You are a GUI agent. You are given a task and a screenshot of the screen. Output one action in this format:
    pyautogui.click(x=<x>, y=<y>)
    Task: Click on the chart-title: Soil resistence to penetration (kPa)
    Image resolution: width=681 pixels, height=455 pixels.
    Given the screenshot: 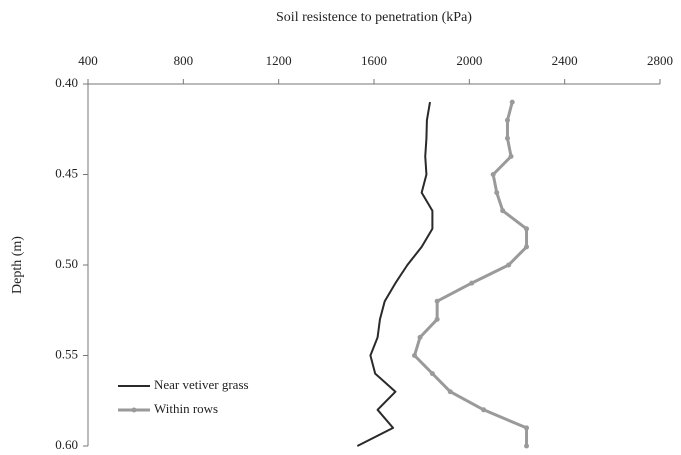 What is the action you would take?
    pyautogui.click(x=374, y=17)
    